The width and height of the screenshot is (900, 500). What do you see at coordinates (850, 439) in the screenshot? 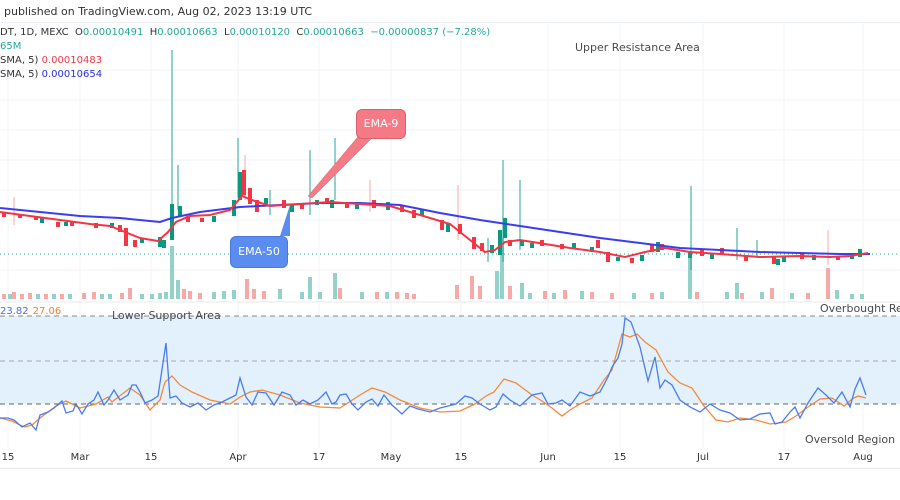
I see `oversold-label: Oversold Region` at bounding box center [850, 439].